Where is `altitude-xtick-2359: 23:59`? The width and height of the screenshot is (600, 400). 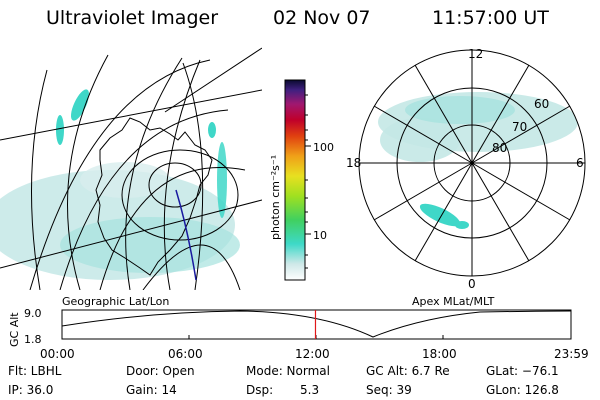
altitude-xtick-2359: 23:59 is located at coordinates (571, 354).